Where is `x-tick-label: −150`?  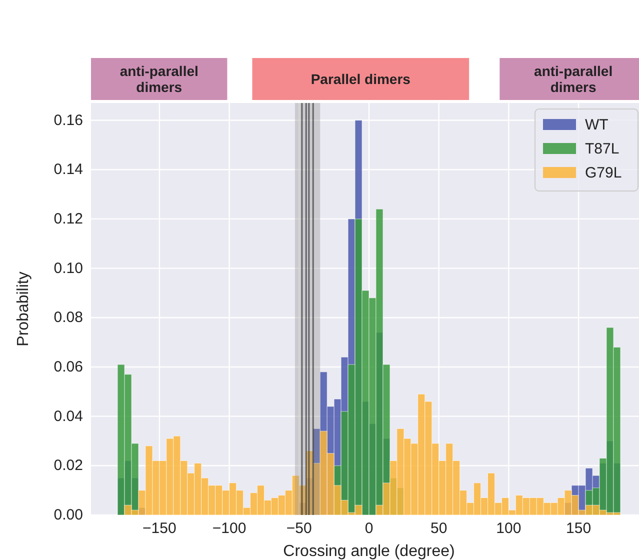 x-tick-label: −150 is located at coordinates (159, 528).